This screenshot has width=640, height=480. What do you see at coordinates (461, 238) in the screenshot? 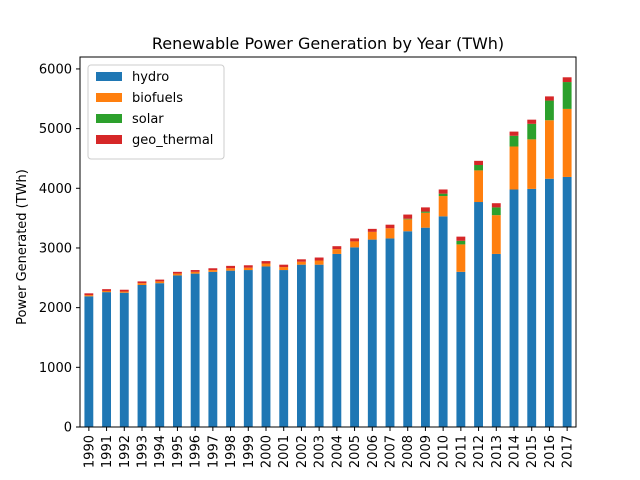
I see `bar-geo_thermal-2011` at bounding box center [461, 238].